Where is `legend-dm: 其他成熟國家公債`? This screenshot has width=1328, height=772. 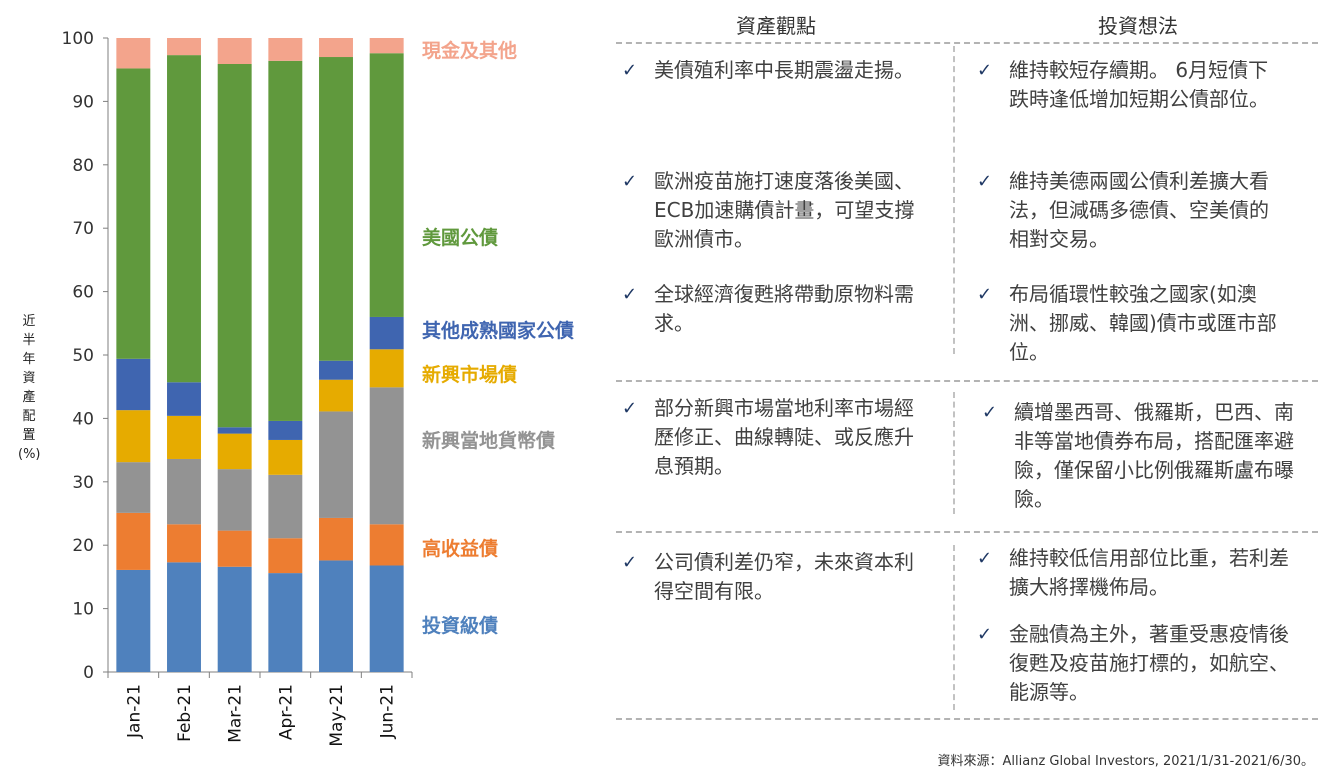
legend-dm: 其他成熟國家公債 is located at coordinates (498, 331).